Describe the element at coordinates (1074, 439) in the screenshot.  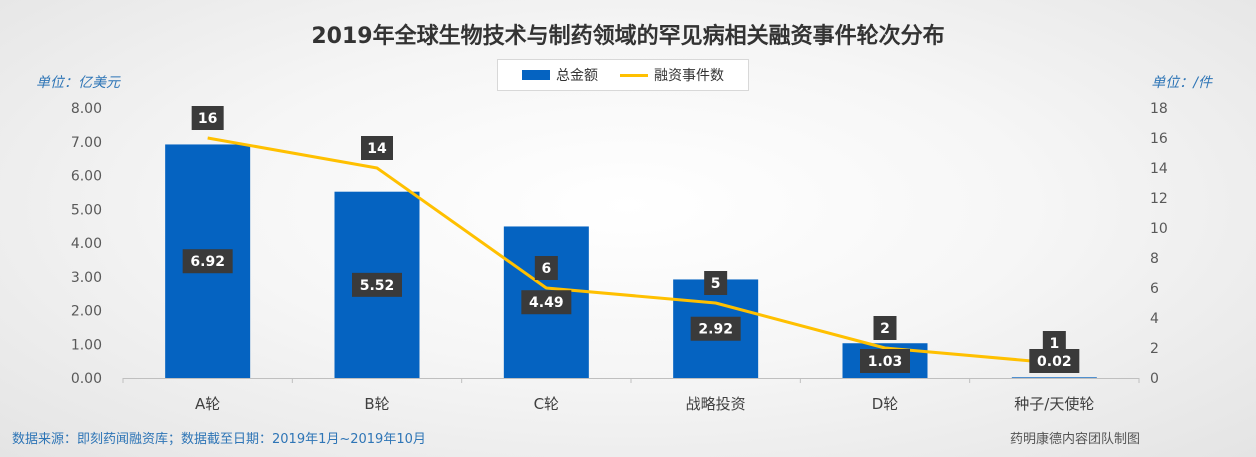
I see `credit-note: 药明康德内容团队制图` at that location.